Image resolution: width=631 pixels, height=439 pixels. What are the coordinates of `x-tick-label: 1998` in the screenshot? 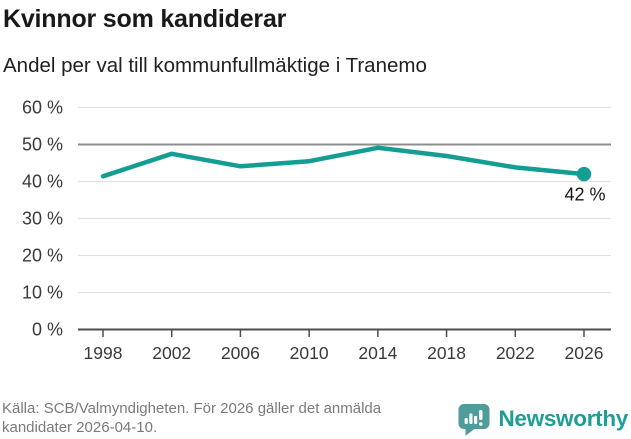 It's located at (103, 353).